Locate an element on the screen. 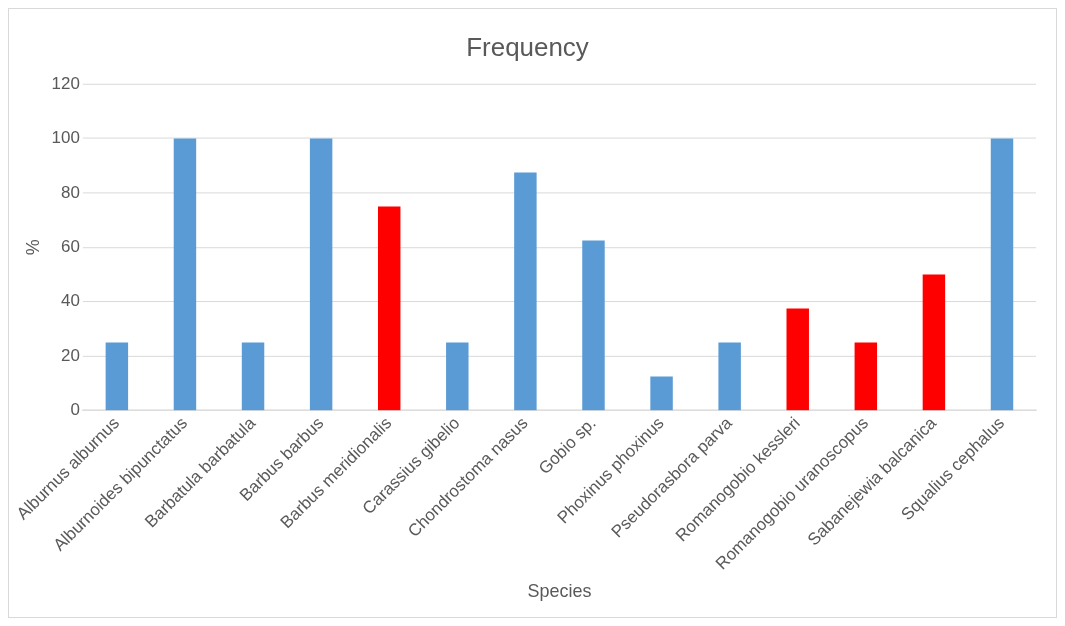  y-tick-label: 60 is located at coordinates (70, 246).